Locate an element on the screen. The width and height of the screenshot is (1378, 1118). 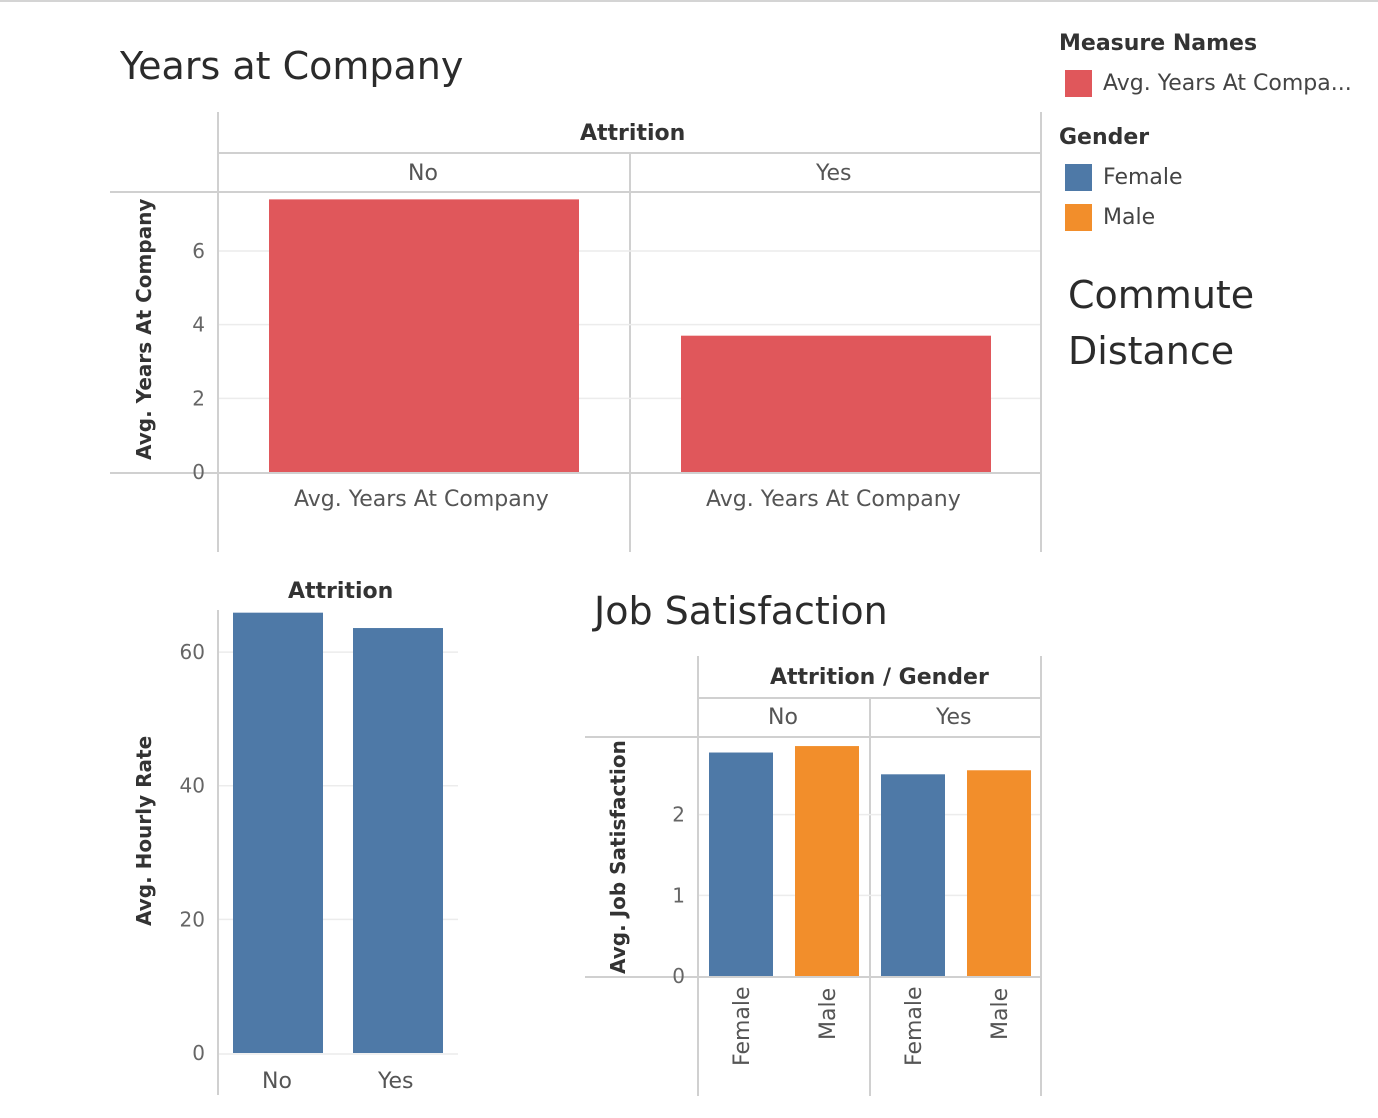
job-satisfaction-title: Job Satisfaction is located at coordinates (741, 611).